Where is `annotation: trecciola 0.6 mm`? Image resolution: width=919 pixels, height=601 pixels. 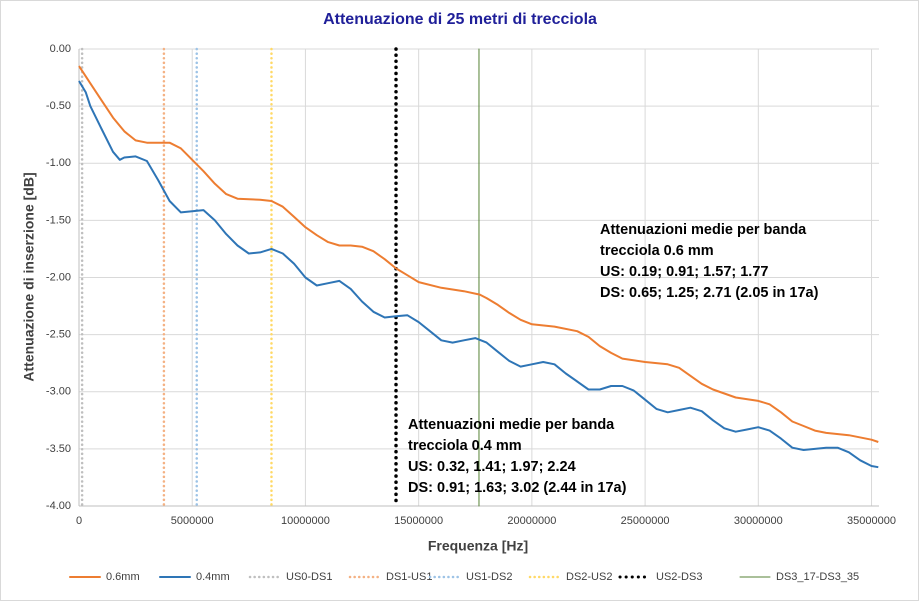 annotation: trecciola 0.6 mm is located at coordinates (657, 251).